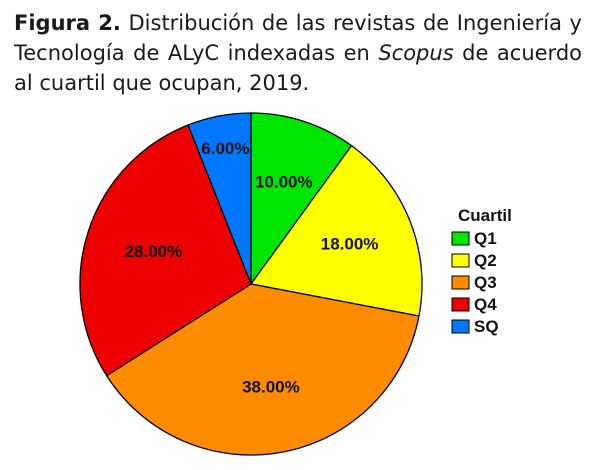 Image resolution: width=594 pixels, height=470 pixels. Describe the element at coordinates (219, 198) in the screenshot. I see `pie-slice-sq` at that location.